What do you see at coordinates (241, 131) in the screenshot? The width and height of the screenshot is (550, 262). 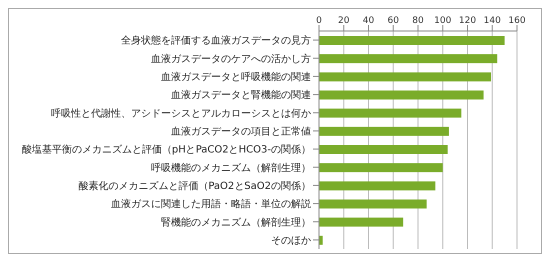 I see `y-tick-label: 血液ガスデータの項目と正常値` at bounding box center [241, 131].